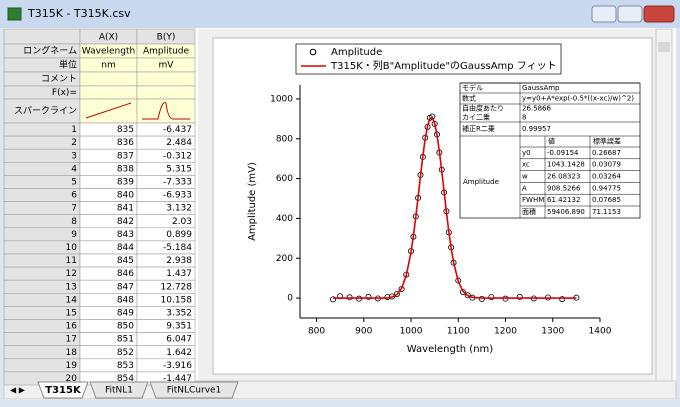  I want to click on cell-value: 839, so click(125, 182).